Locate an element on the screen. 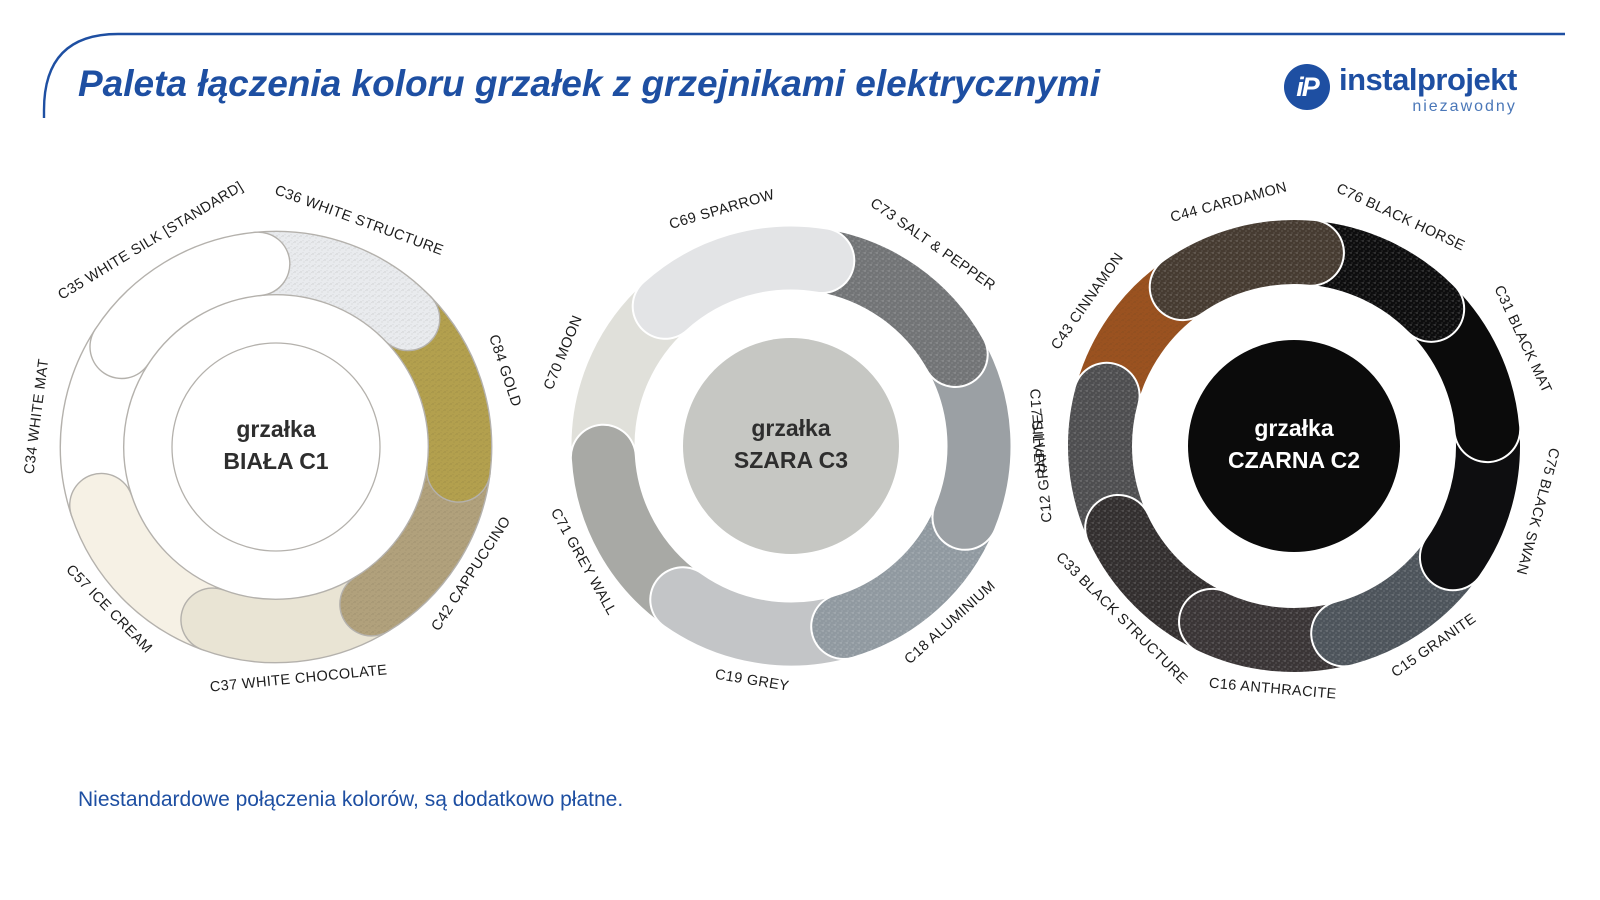 The height and width of the screenshot is (900, 1600). segment-label-c12: C12 GRAPHITE is located at coordinates (1042, 468).